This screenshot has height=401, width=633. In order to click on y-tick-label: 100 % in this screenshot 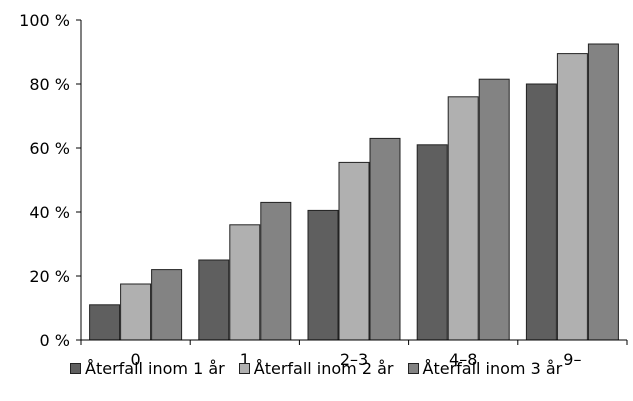, I will do `click(44, 20)`.